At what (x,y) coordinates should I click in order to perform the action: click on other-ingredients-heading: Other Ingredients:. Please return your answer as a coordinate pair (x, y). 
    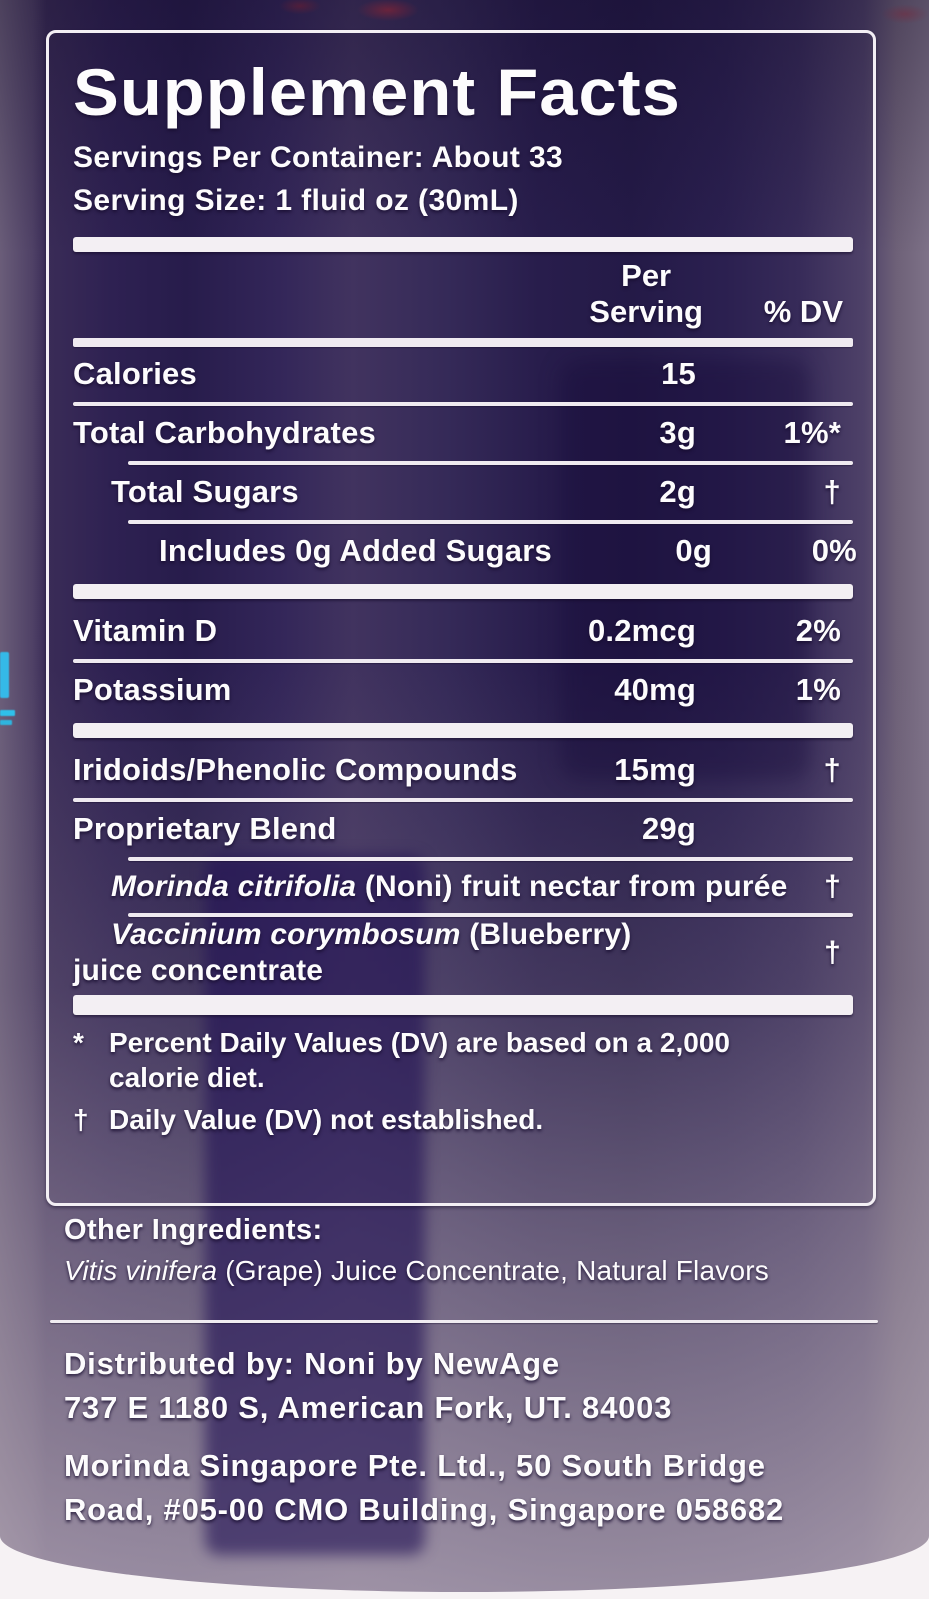
    Looking at the image, I should click on (193, 1230).